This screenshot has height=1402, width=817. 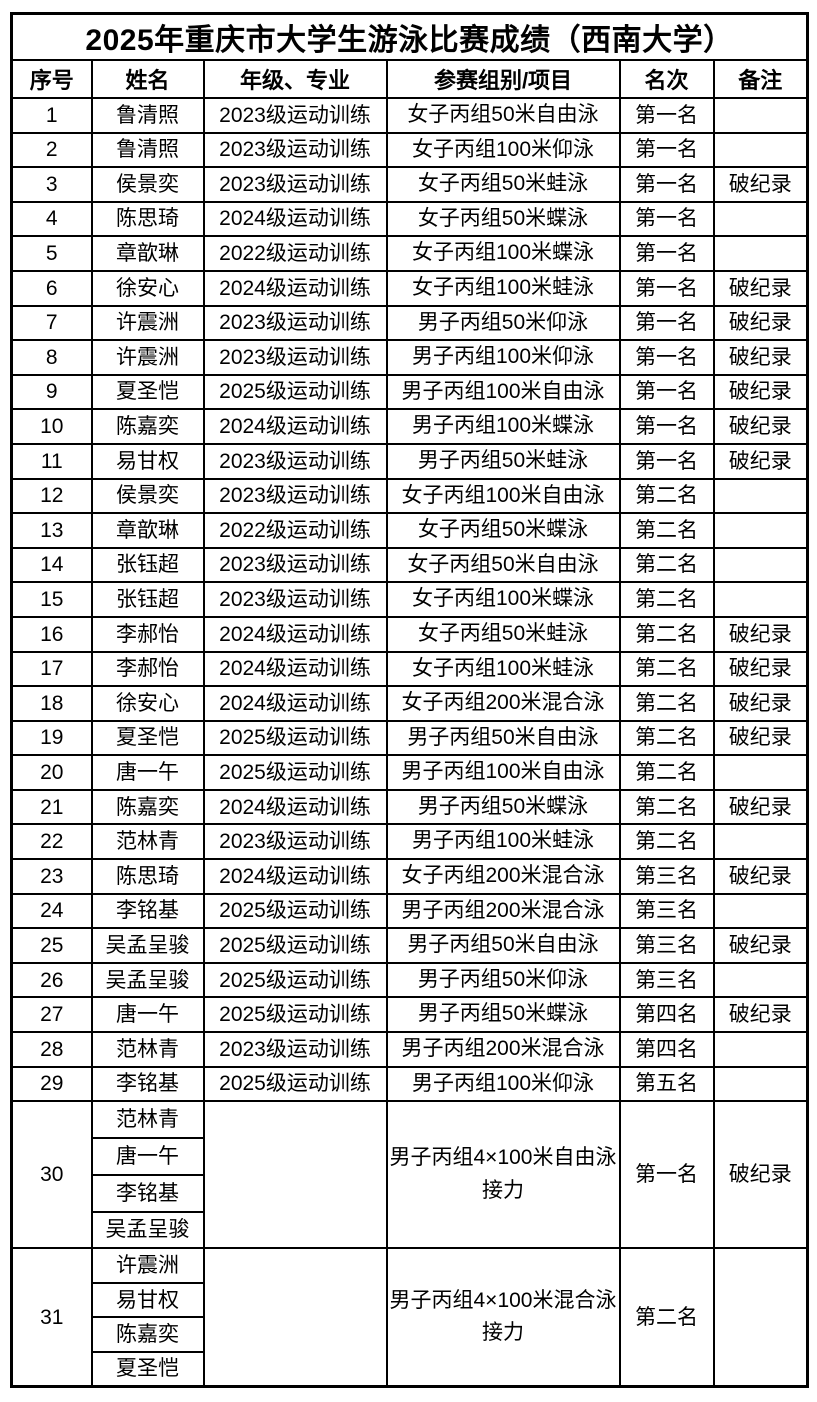 What do you see at coordinates (147, 357) in the screenshot?
I see `cell-name: 许震洲` at bounding box center [147, 357].